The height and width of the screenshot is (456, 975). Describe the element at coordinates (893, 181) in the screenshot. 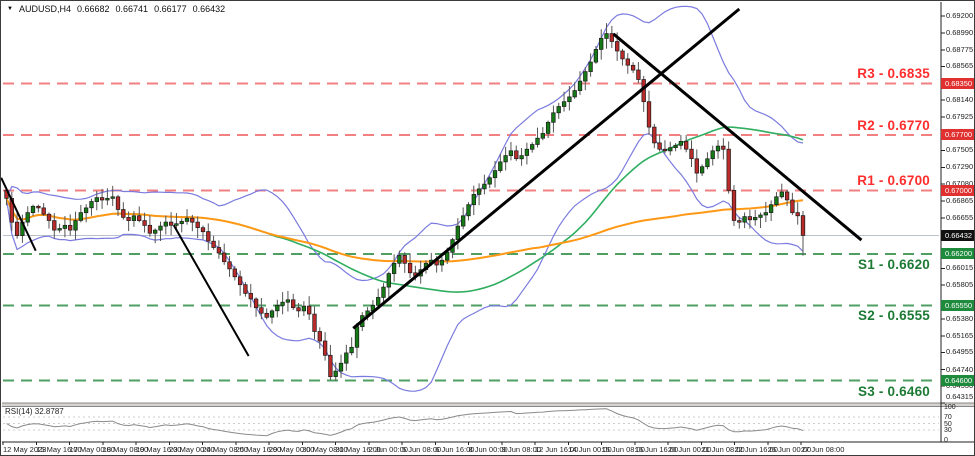

I see `resistance-label-r1: R1 - 0.6700` at that location.